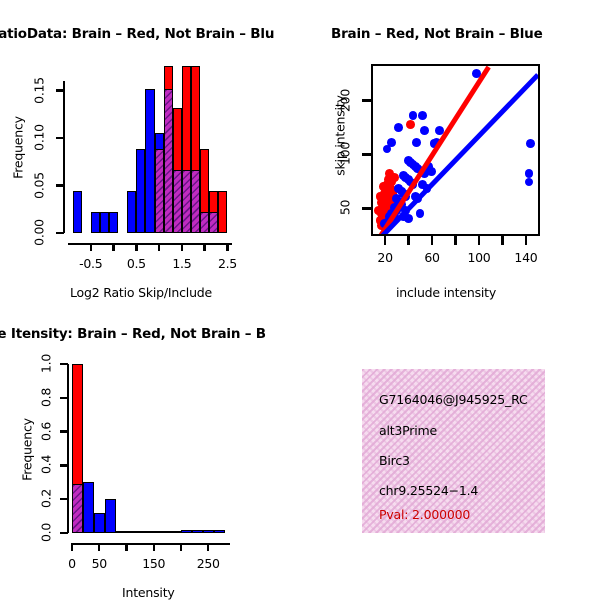 The width and height of the screenshot is (600, 600). Describe the element at coordinates (27, 449) in the screenshot. I see `intensity-histogram-ylabel: Frequency` at that location.